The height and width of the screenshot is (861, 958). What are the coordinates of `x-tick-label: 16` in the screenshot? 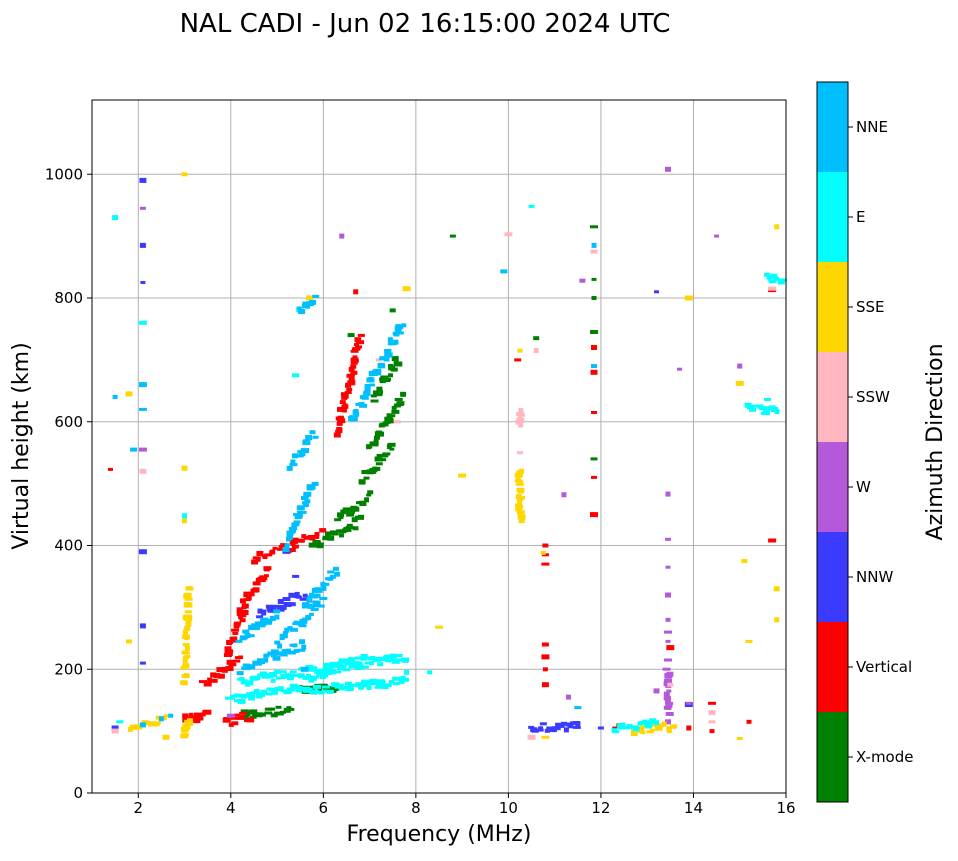 It's located at (785, 808).